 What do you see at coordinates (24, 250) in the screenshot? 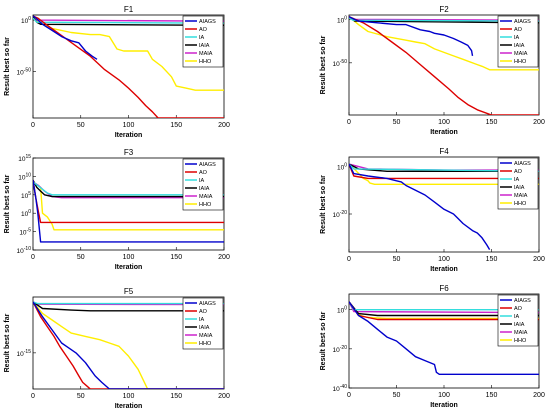
I see `y-tick-label: 10⁻¹⁰` at bounding box center [24, 250].